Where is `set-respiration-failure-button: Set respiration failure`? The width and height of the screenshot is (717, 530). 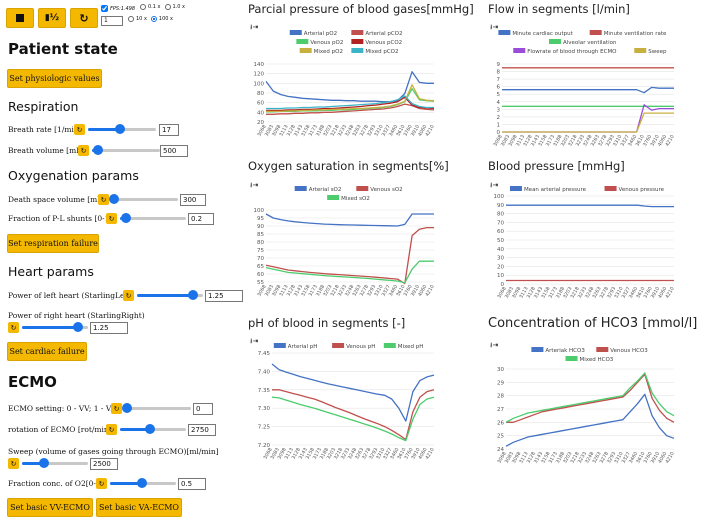
set-respiration-failure-button: Set respiration failure is located at coordinates (53, 243).